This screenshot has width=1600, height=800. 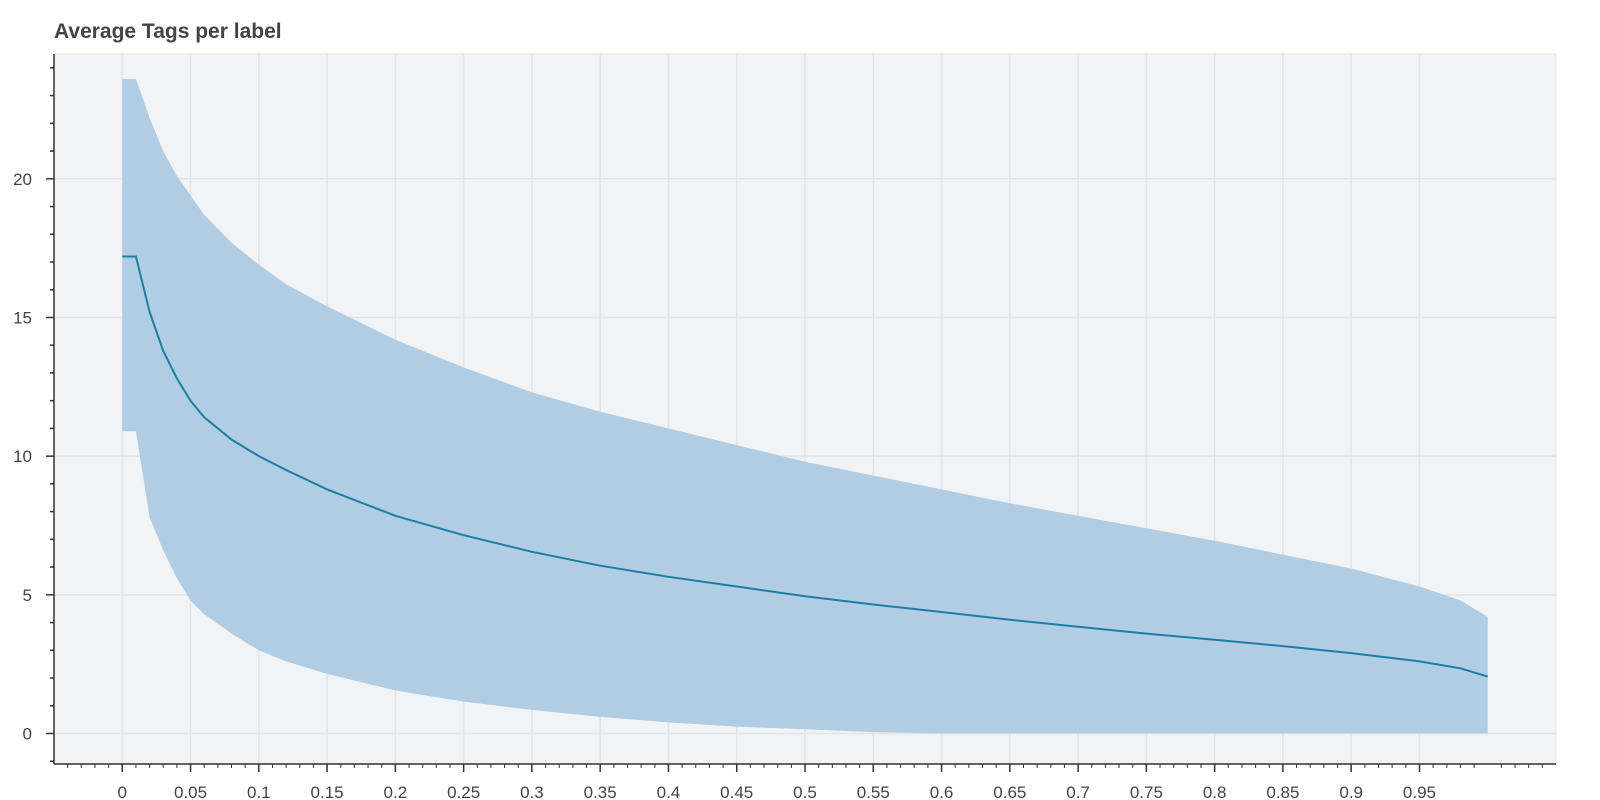 What do you see at coordinates (1282, 791) in the screenshot?
I see `x-tick-label: 0.85` at bounding box center [1282, 791].